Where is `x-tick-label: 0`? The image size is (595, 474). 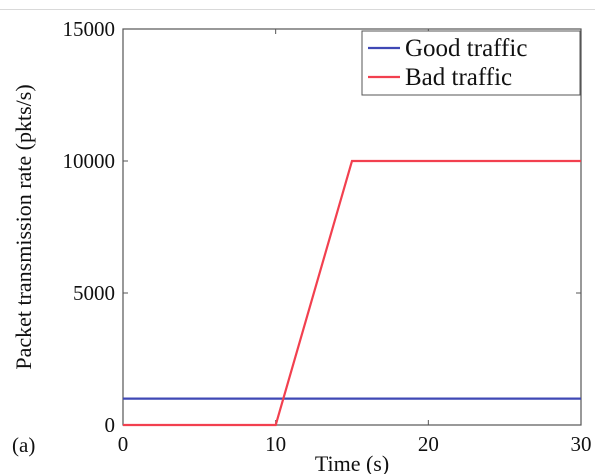
x-tick-label: 0 is located at coordinates (123, 444).